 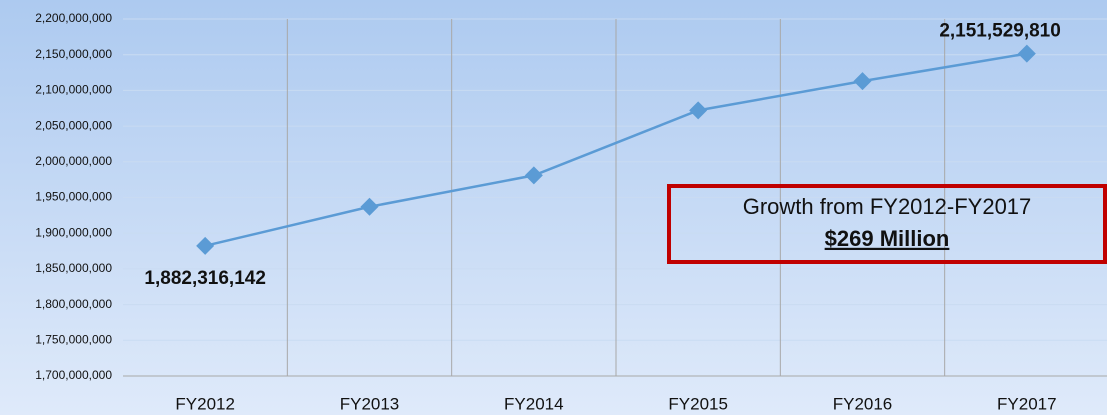 What do you see at coordinates (698, 403) in the screenshot?
I see `x-tick-label: FY2015` at bounding box center [698, 403].